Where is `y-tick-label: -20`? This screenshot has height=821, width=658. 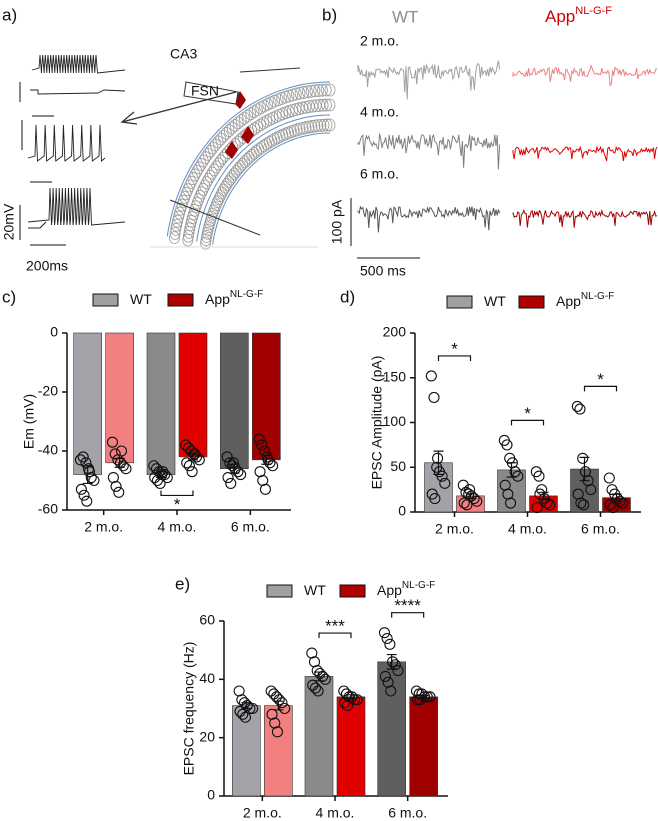 y-tick-label: -20 is located at coordinates (48, 391).